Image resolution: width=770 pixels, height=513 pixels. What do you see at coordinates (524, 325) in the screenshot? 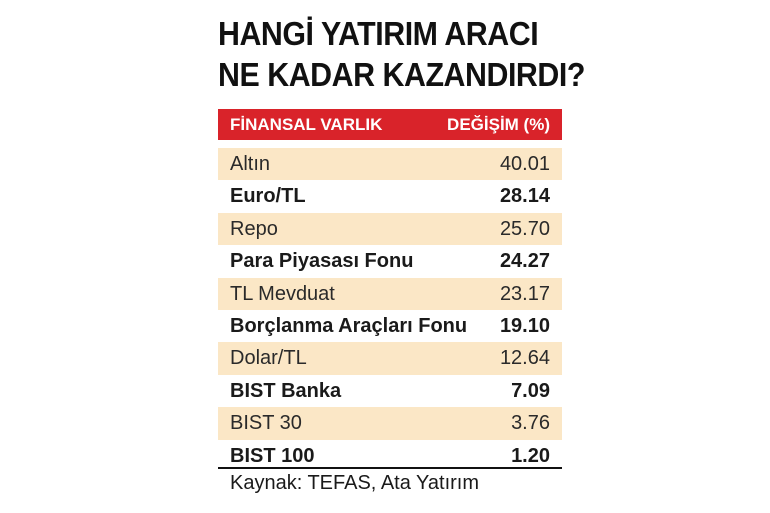
I see `change-value: 19.10` at bounding box center [524, 325].